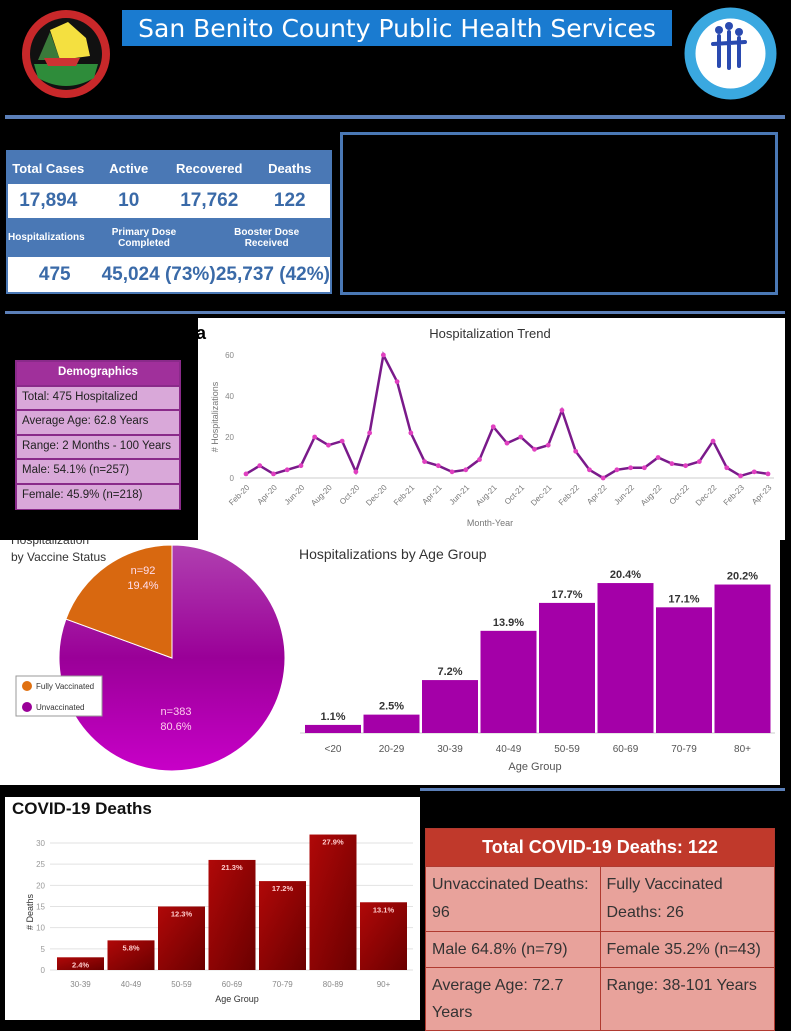 Image resolution: width=791 pixels, height=1031 pixels. What do you see at coordinates (229, 396) in the screenshot?
I see `y-tick-label: 40` at bounding box center [229, 396].